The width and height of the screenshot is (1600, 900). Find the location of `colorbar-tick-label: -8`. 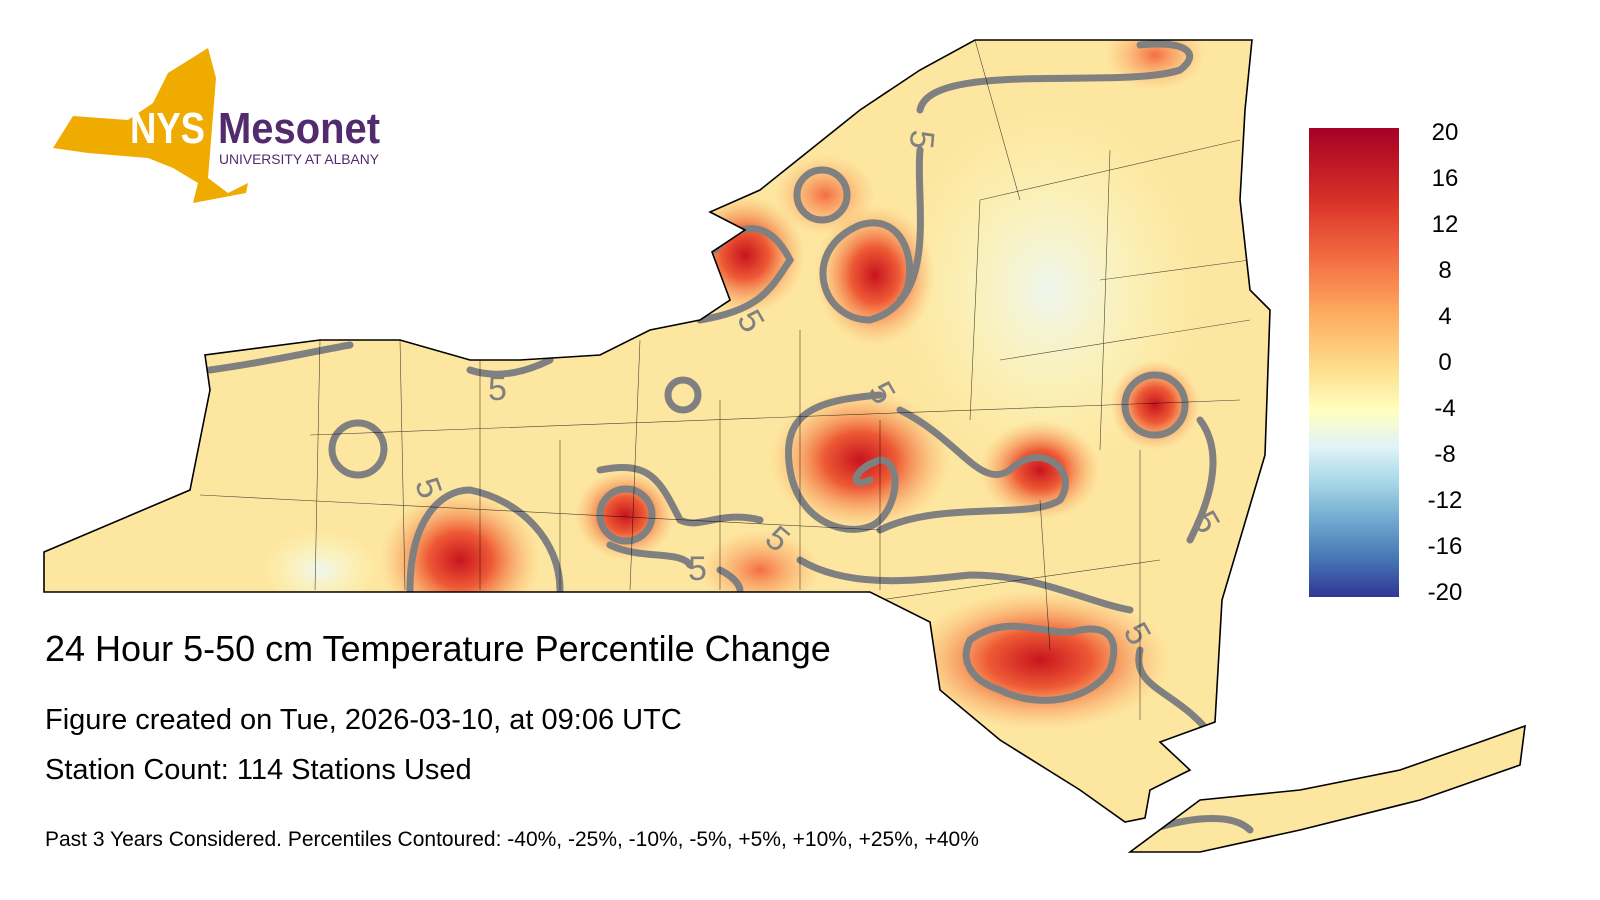

colorbar-tick-label: -8 is located at coordinates (1445, 454).